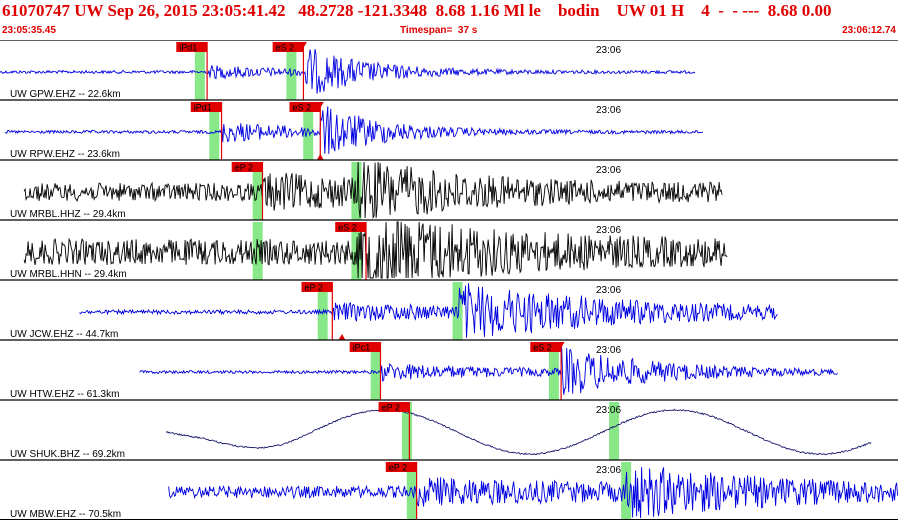  I want to click on trace-panel: eP 2 23:06 UW MRBL.HHZ -- 29.4km, so click(449, 189).